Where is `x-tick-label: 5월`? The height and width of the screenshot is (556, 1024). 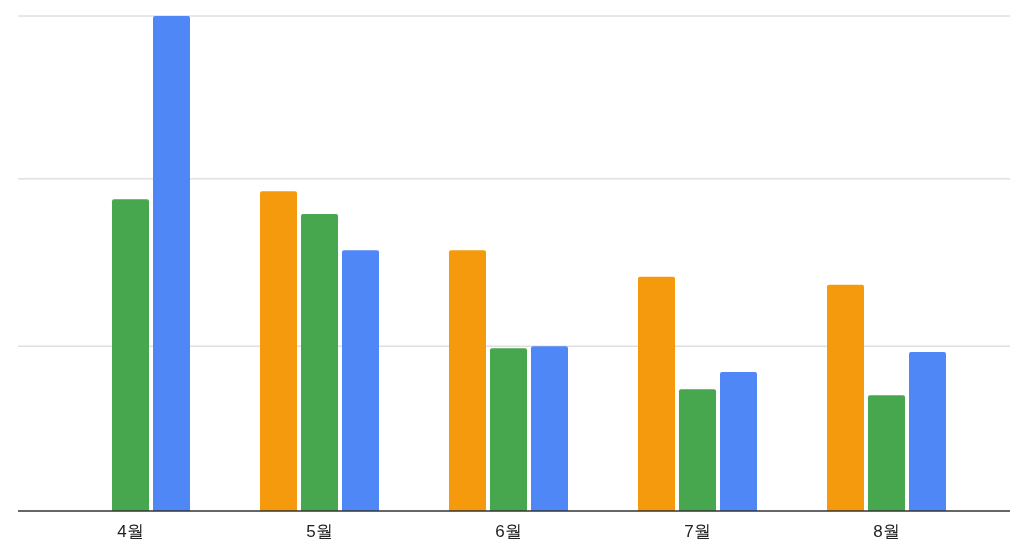 x-tick-label: 5월 is located at coordinates (319, 531).